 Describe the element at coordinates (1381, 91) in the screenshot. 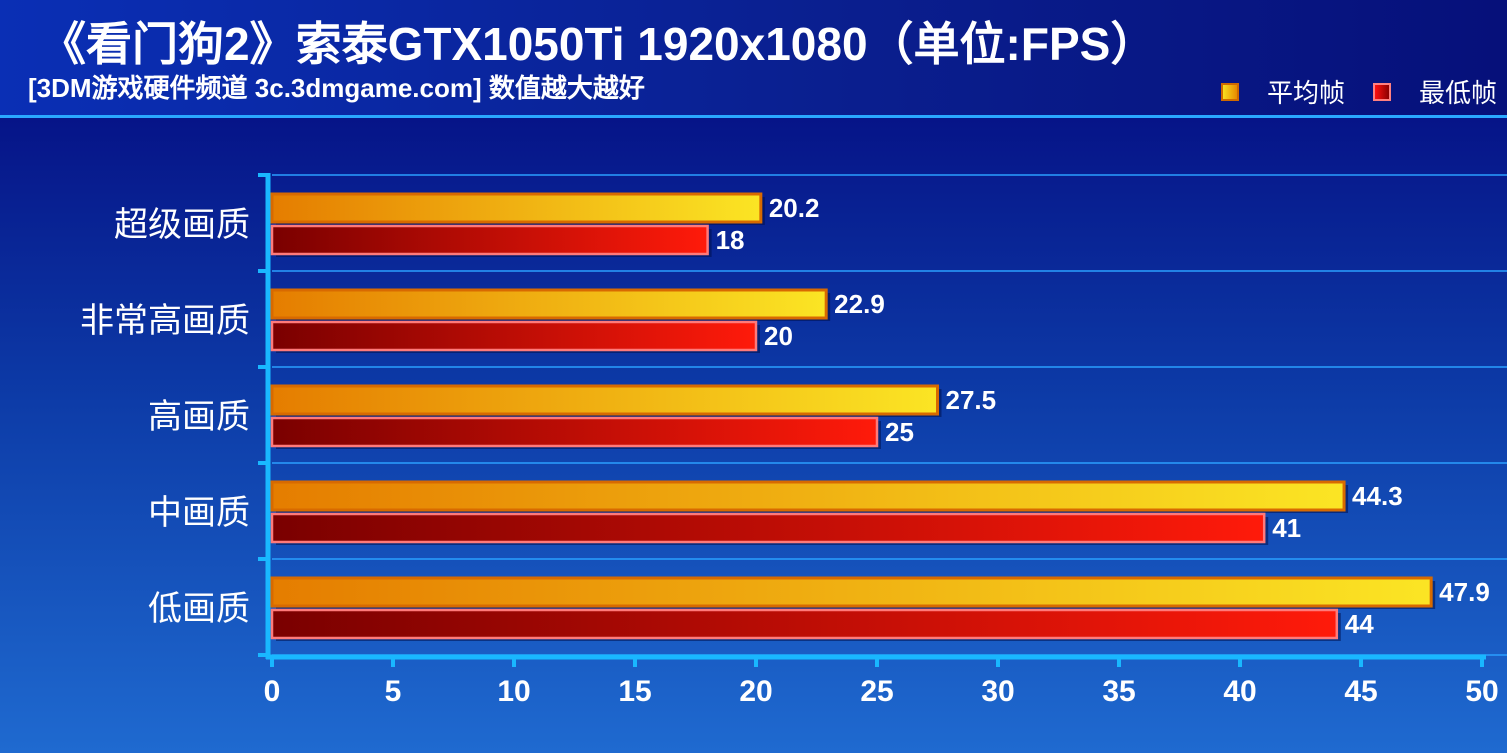

I see `legend-swatch-min` at that location.